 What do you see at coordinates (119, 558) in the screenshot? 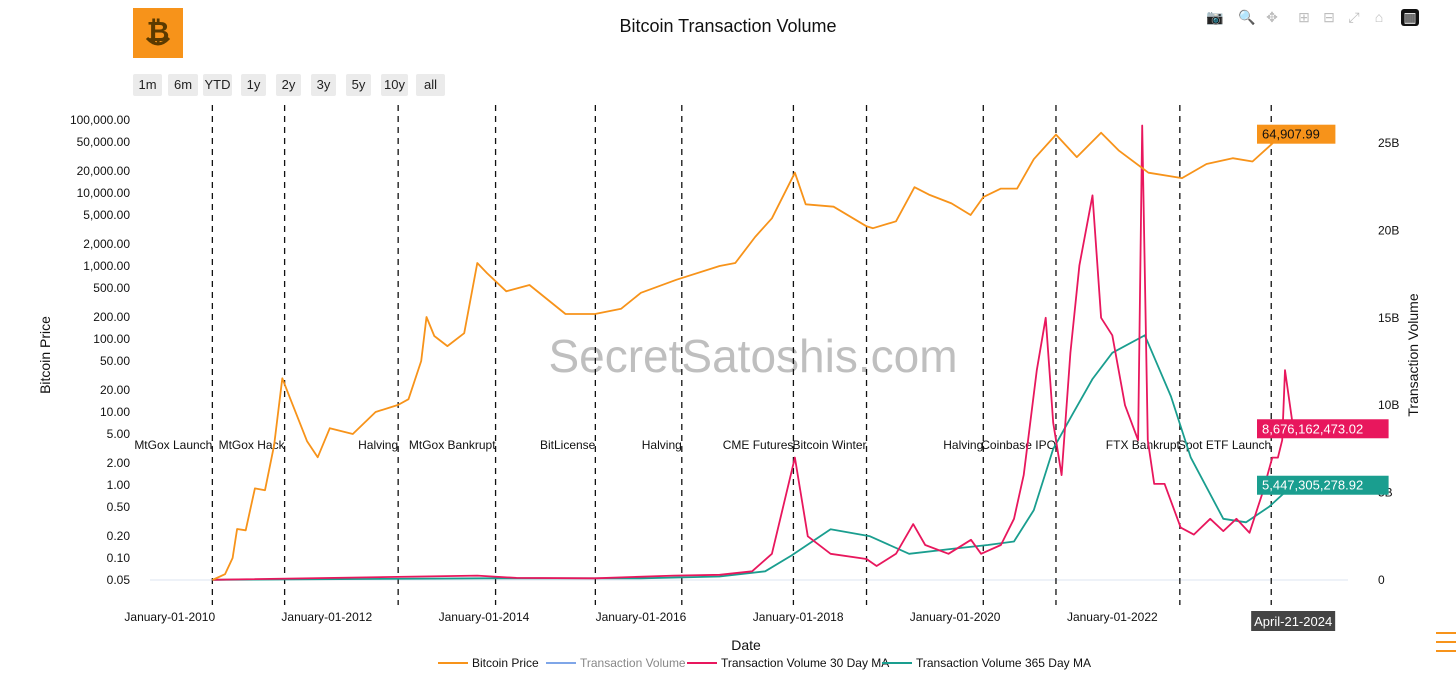
I see `y-tick-label: 0.10` at bounding box center [119, 558].